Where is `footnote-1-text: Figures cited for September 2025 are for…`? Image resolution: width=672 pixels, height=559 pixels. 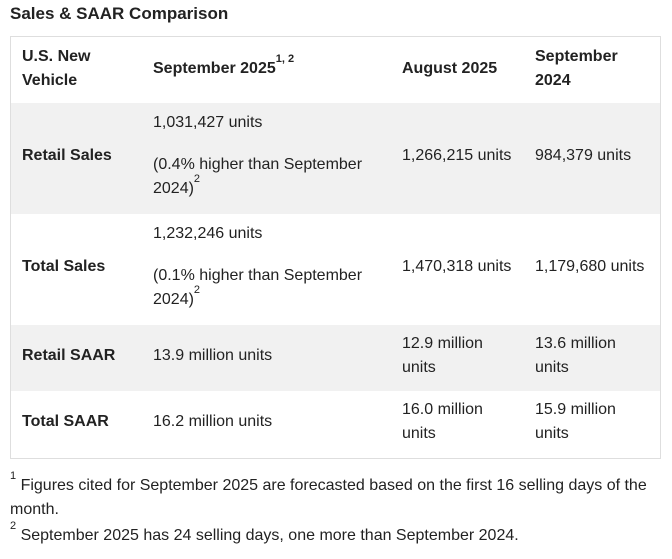 footnote-1-text: Figures cited for September 2025 are for… is located at coordinates (328, 497).